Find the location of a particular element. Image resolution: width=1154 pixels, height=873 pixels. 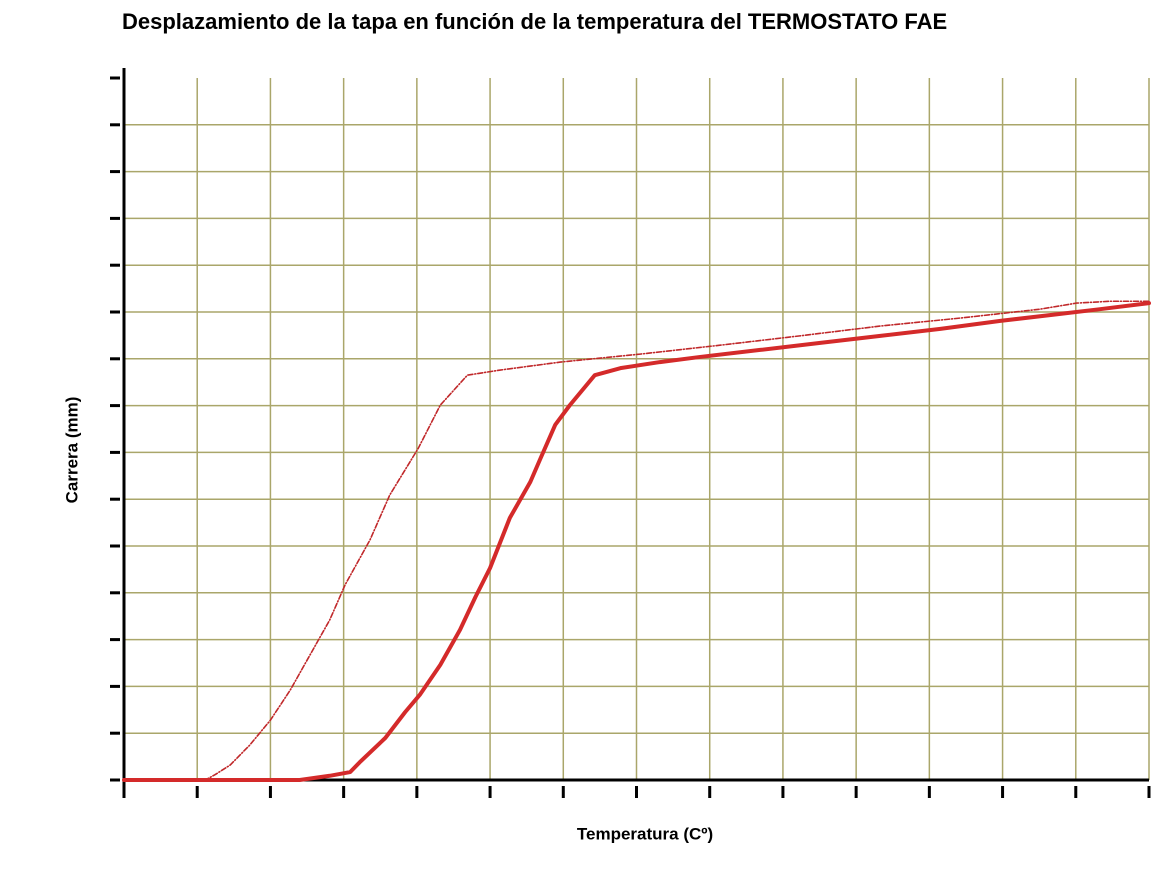

x-axis-label: Temperatura (Cº) is located at coordinates (645, 833).